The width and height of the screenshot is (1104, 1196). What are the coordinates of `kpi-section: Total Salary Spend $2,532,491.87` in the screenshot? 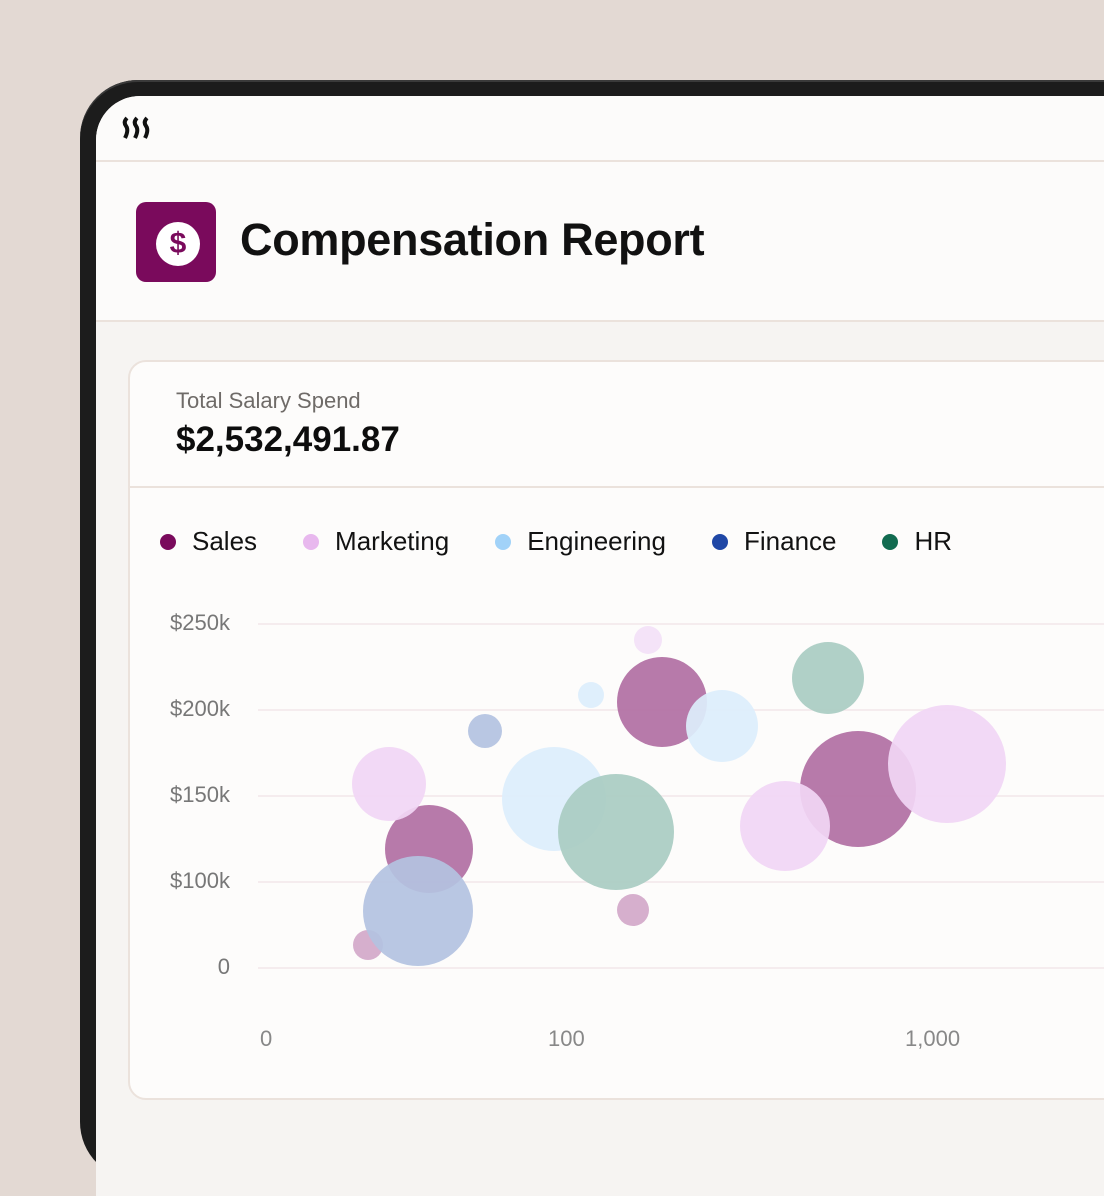 It's located at (617, 425).